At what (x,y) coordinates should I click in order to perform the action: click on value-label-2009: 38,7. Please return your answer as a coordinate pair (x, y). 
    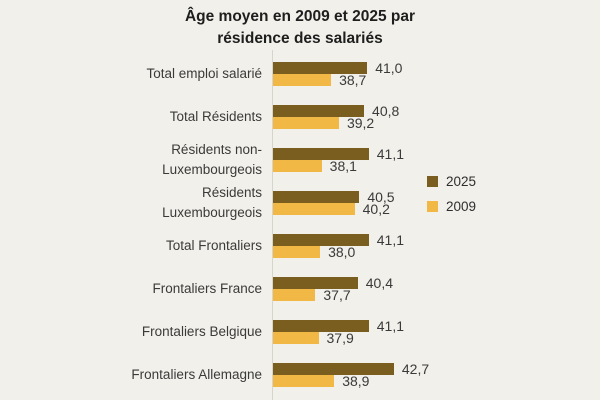
    Looking at the image, I should click on (353, 79).